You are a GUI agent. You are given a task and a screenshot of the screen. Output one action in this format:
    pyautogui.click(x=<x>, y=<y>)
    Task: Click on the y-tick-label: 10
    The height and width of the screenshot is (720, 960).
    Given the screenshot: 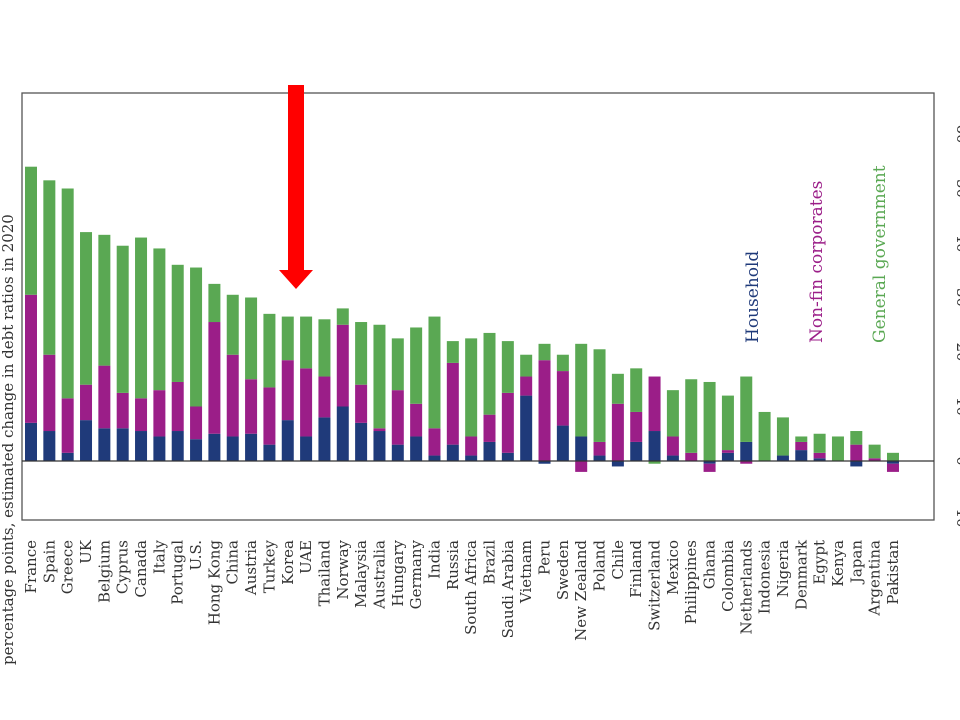 What is the action you would take?
    pyautogui.click(x=956, y=406)
    